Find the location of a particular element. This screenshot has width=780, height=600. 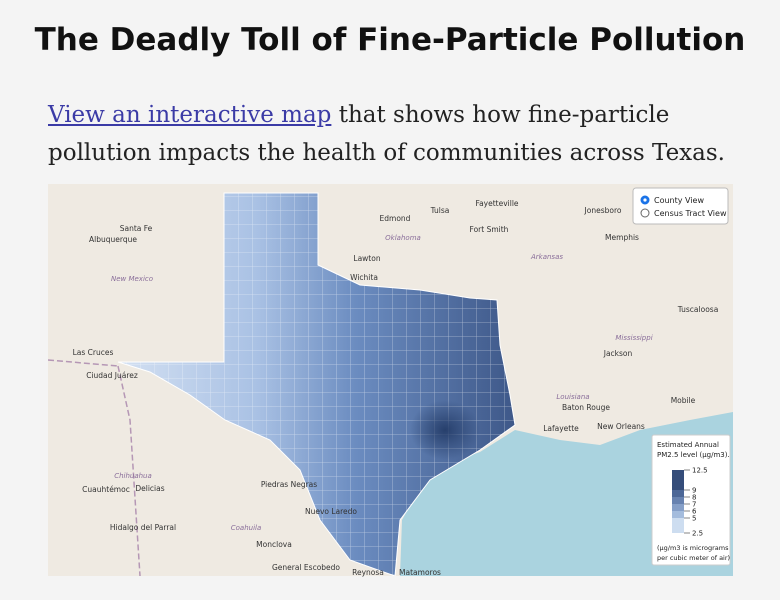

houston-area is located at coordinates (445, 430).